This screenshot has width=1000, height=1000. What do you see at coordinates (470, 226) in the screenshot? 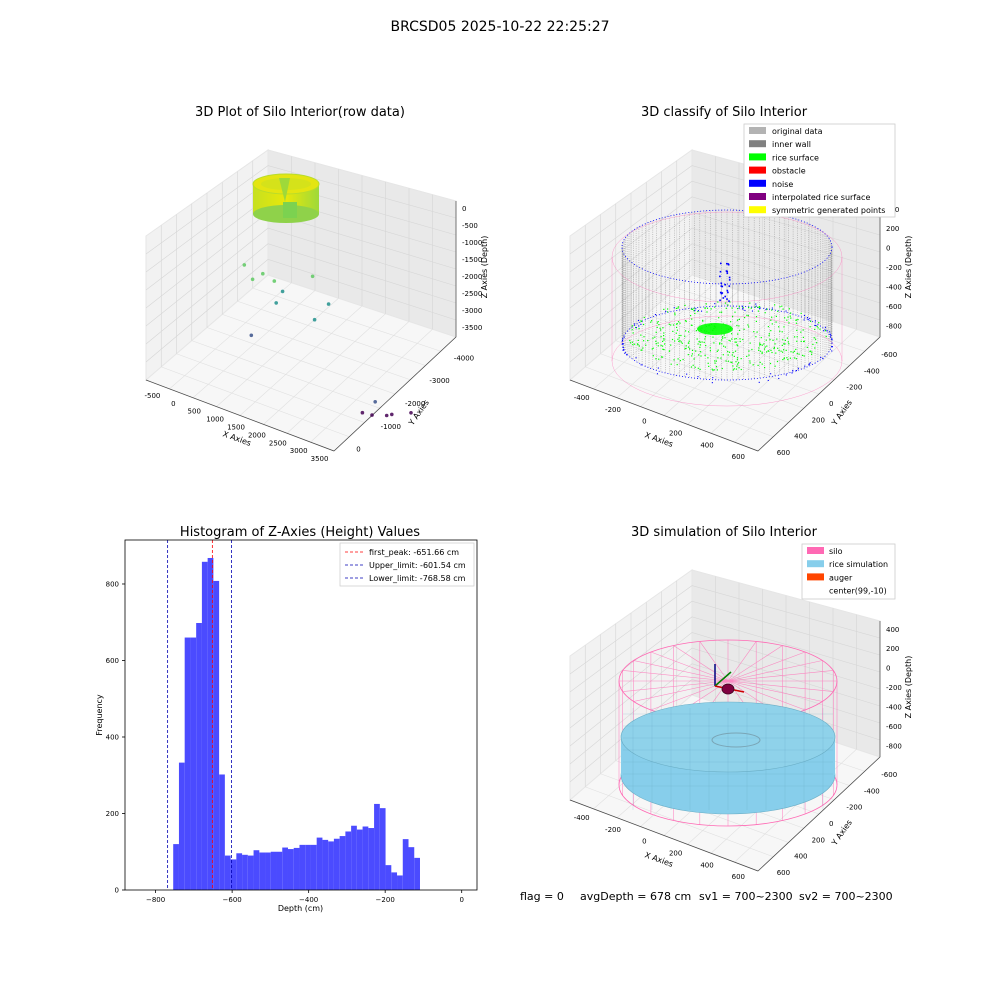
I see `z-tick-label: -500` at bounding box center [470, 226].